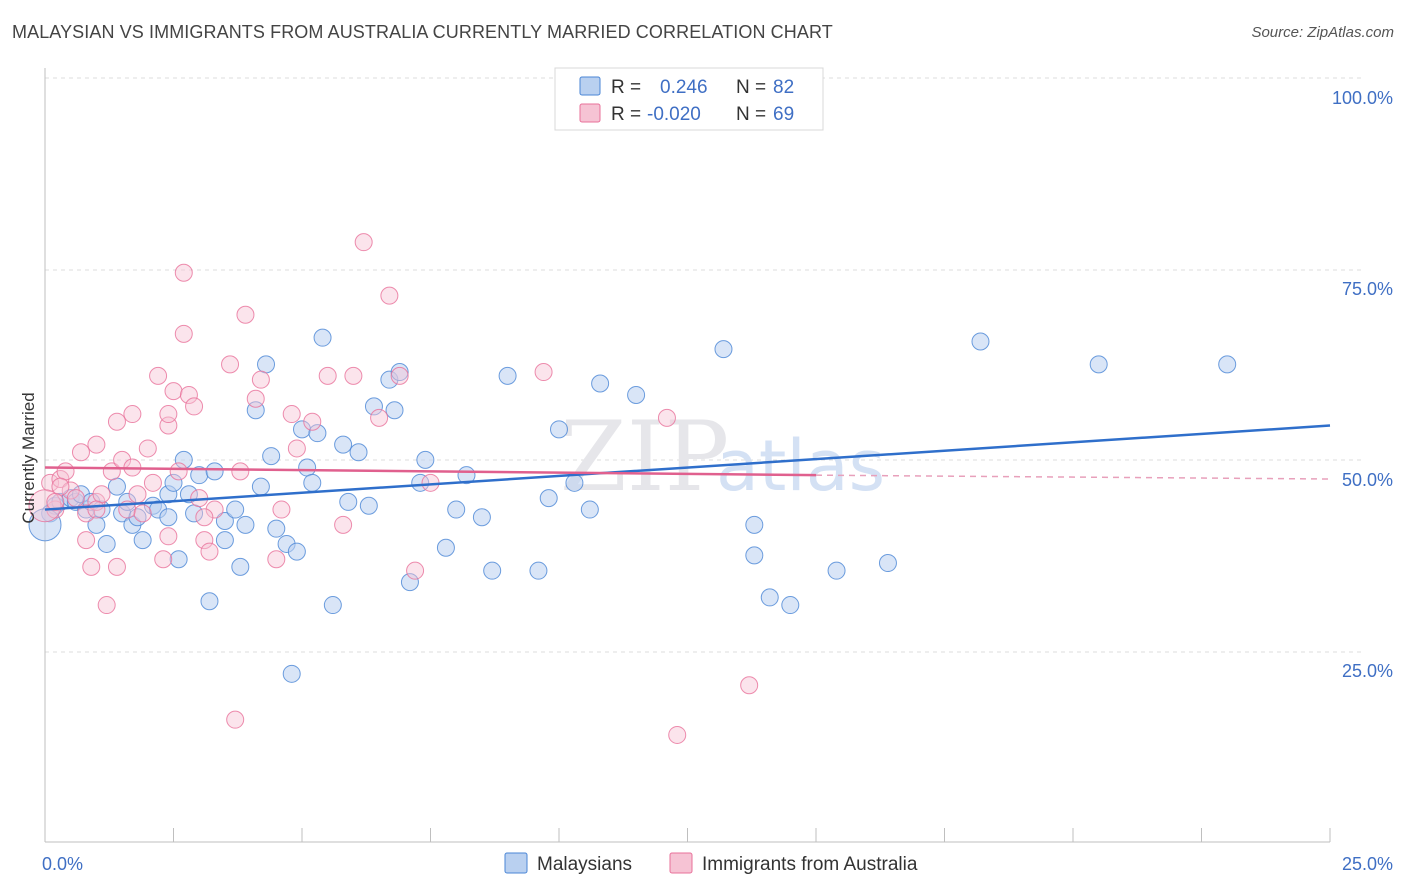 This screenshot has width=1406, height=892. I want to click on series-legend-label-malaysians: Malaysians, so click(584, 864).